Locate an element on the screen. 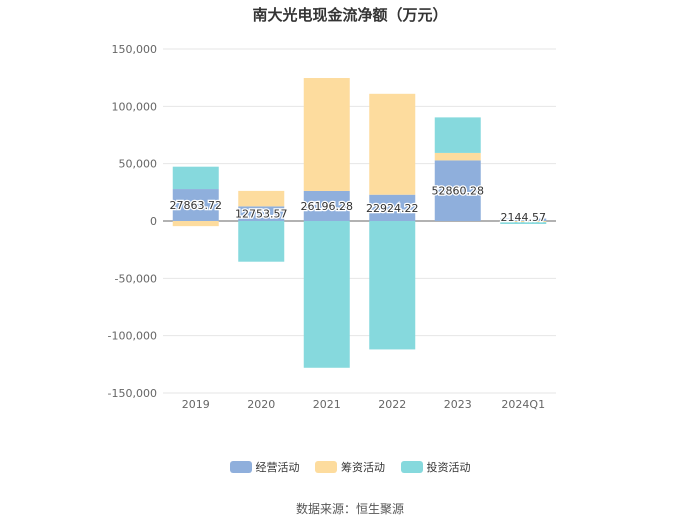  x-tick-label: 2022 is located at coordinates (392, 404).